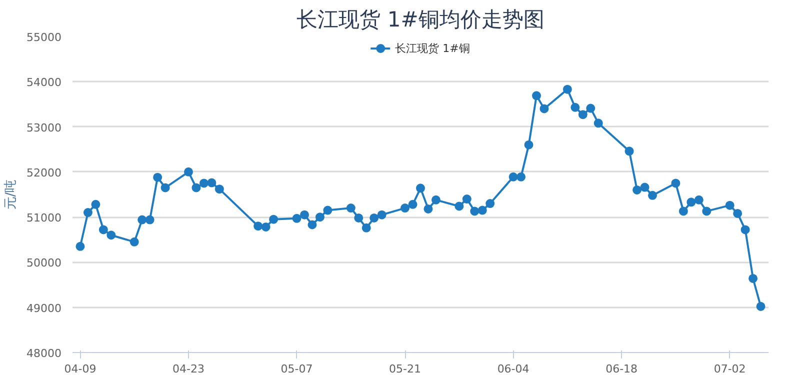  Describe the element at coordinates (44, 353) in the screenshot. I see `y-tick-label: 48000` at that location.